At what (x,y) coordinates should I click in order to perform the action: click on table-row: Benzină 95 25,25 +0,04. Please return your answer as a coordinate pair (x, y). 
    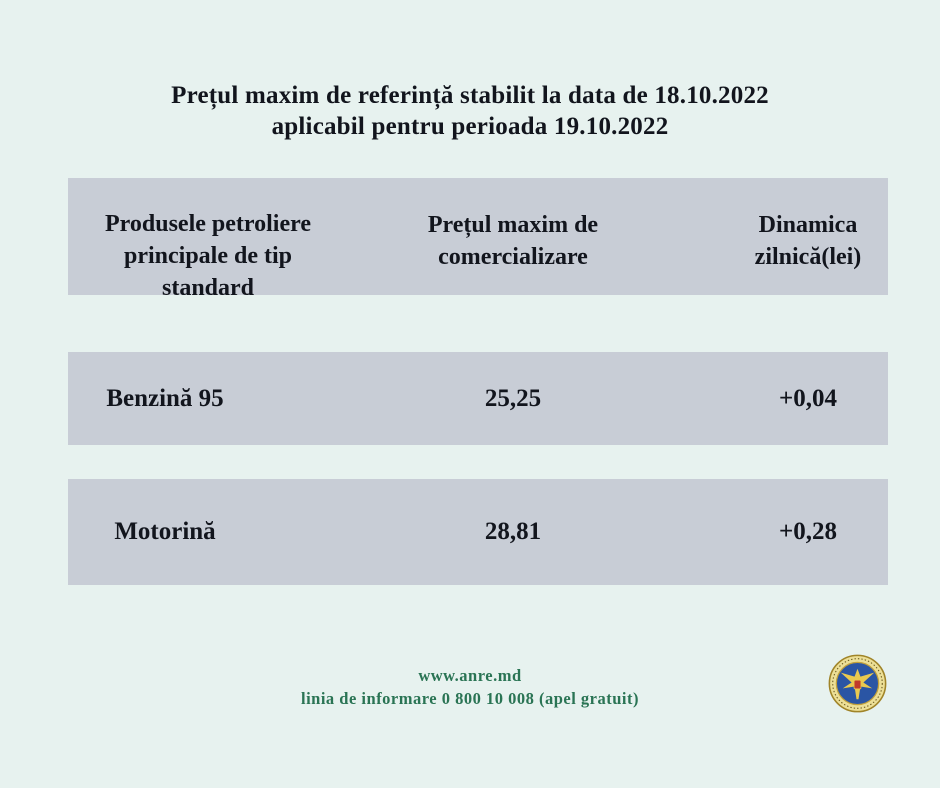
    Looking at the image, I should click on (478, 398).